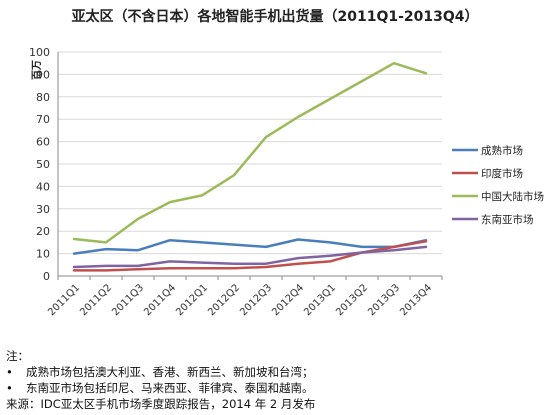  What do you see at coordinates (43, 119) in the screenshot?
I see `y-tick-label: 70` at bounding box center [43, 119].